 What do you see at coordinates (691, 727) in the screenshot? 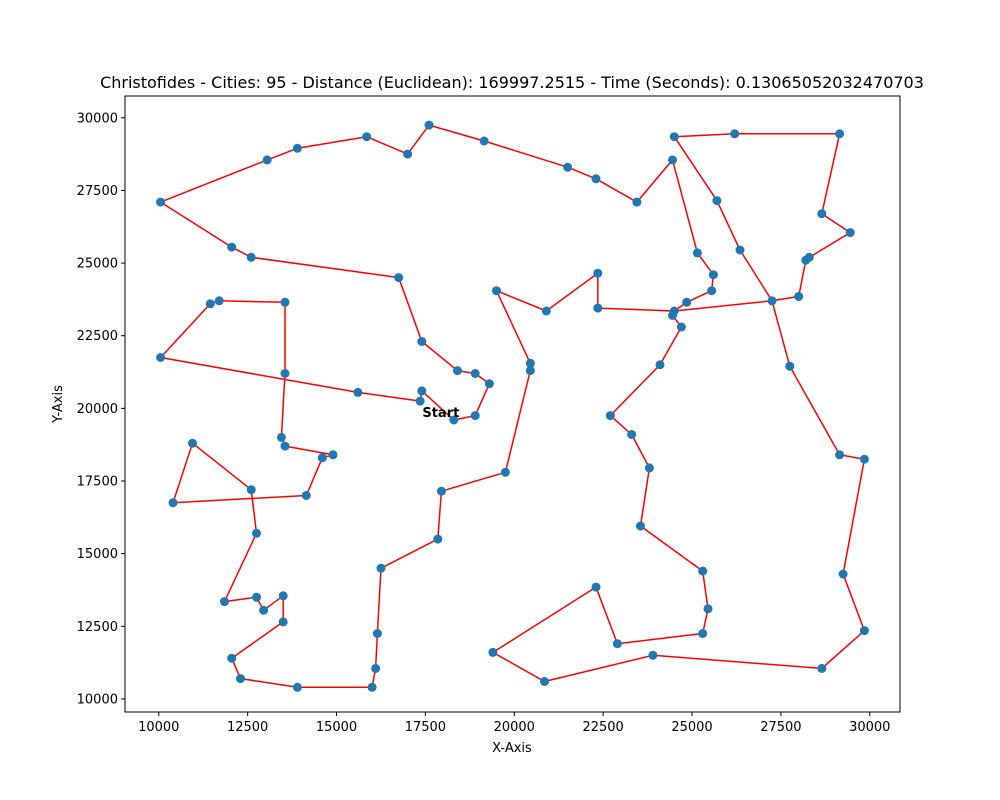
I see `x-tick-label: 25000` at bounding box center [691, 727].